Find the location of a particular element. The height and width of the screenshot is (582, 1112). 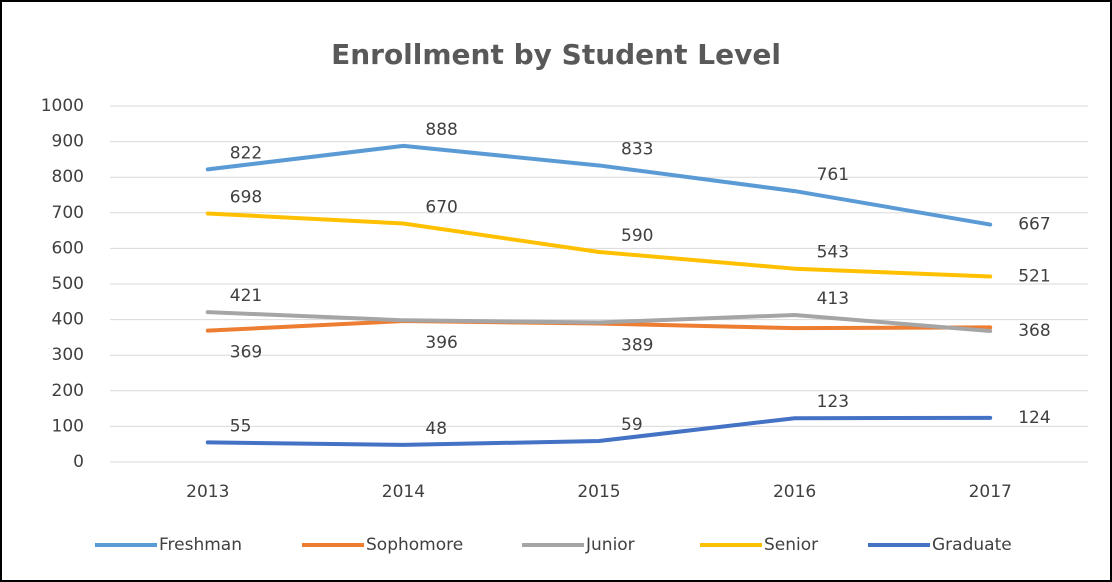

data-label: 822 is located at coordinates (246, 153).